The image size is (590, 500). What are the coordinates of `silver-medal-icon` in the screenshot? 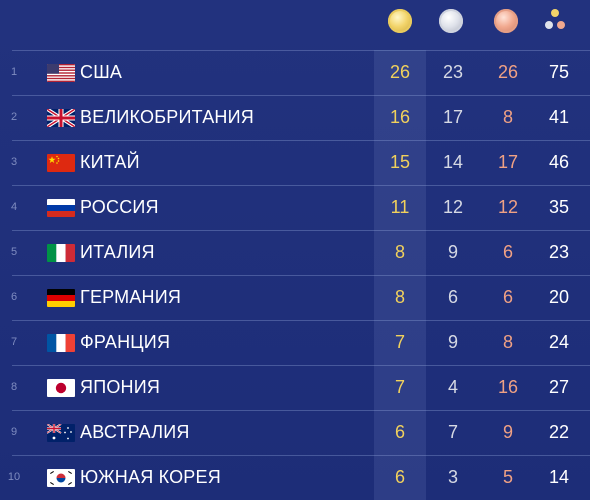 It's located at (451, 21).